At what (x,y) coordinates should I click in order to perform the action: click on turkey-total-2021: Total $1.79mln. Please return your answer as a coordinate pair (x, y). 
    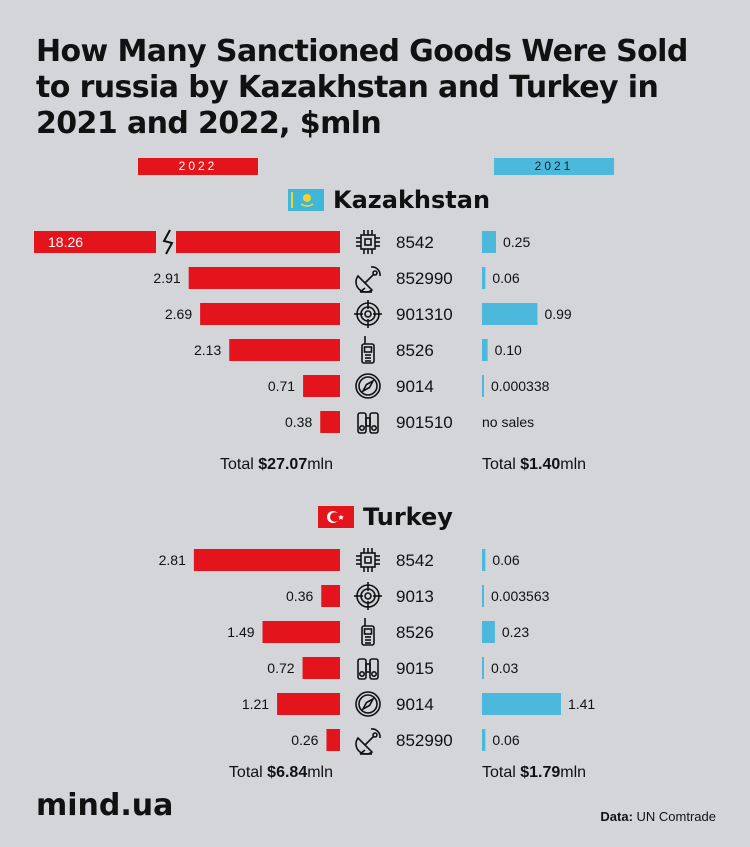
    Looking at the image, I should click on (534, 772).